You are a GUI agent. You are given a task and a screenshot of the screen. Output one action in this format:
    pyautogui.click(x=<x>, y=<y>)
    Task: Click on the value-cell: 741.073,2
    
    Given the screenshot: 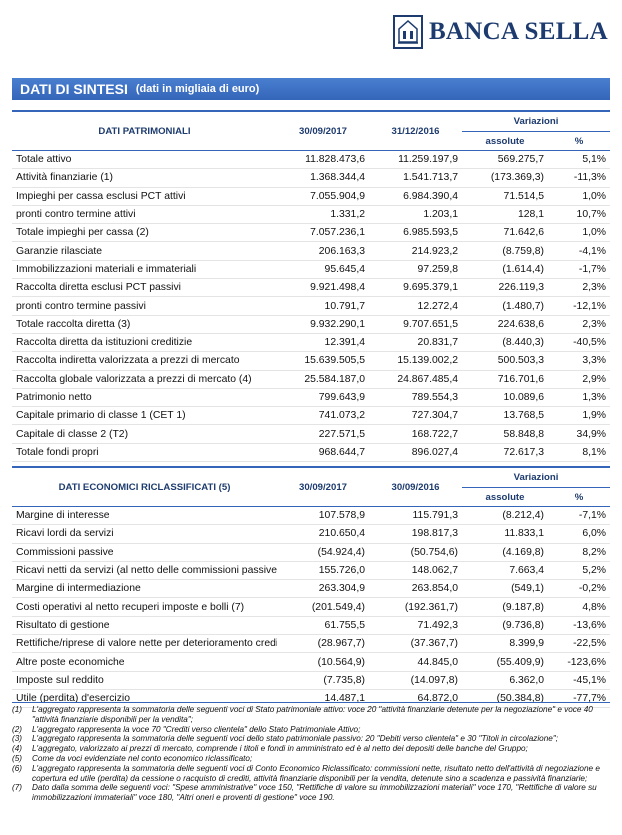 What is the action you would take?
    pyautogui.click(x=323, y=416)
    